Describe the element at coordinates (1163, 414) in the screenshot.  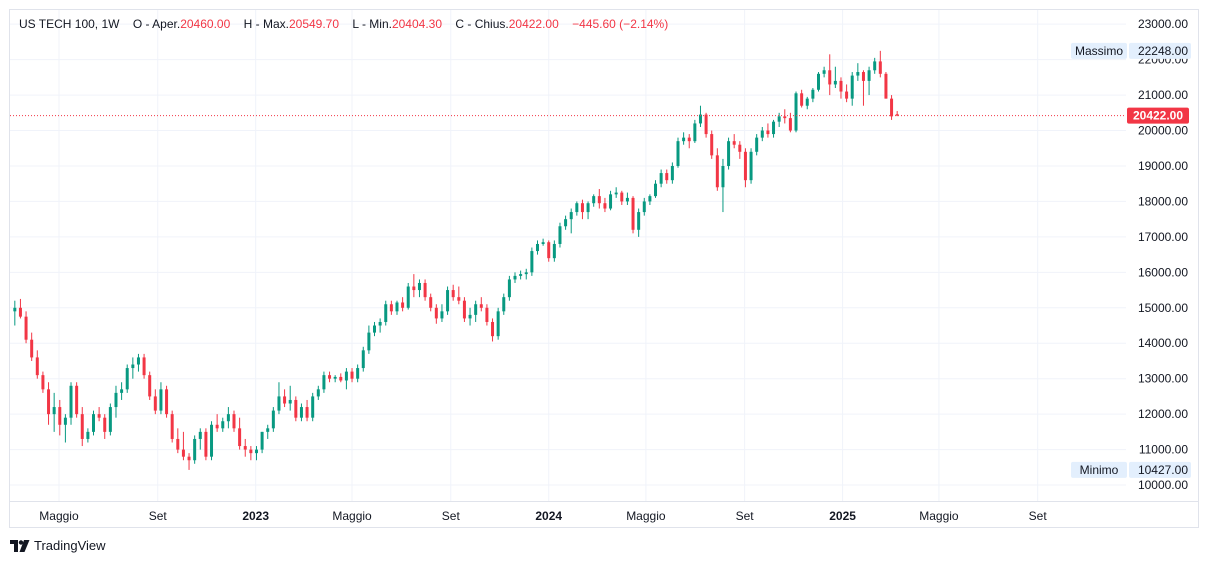
I see `y-tick-label: 12000.00` at that location.